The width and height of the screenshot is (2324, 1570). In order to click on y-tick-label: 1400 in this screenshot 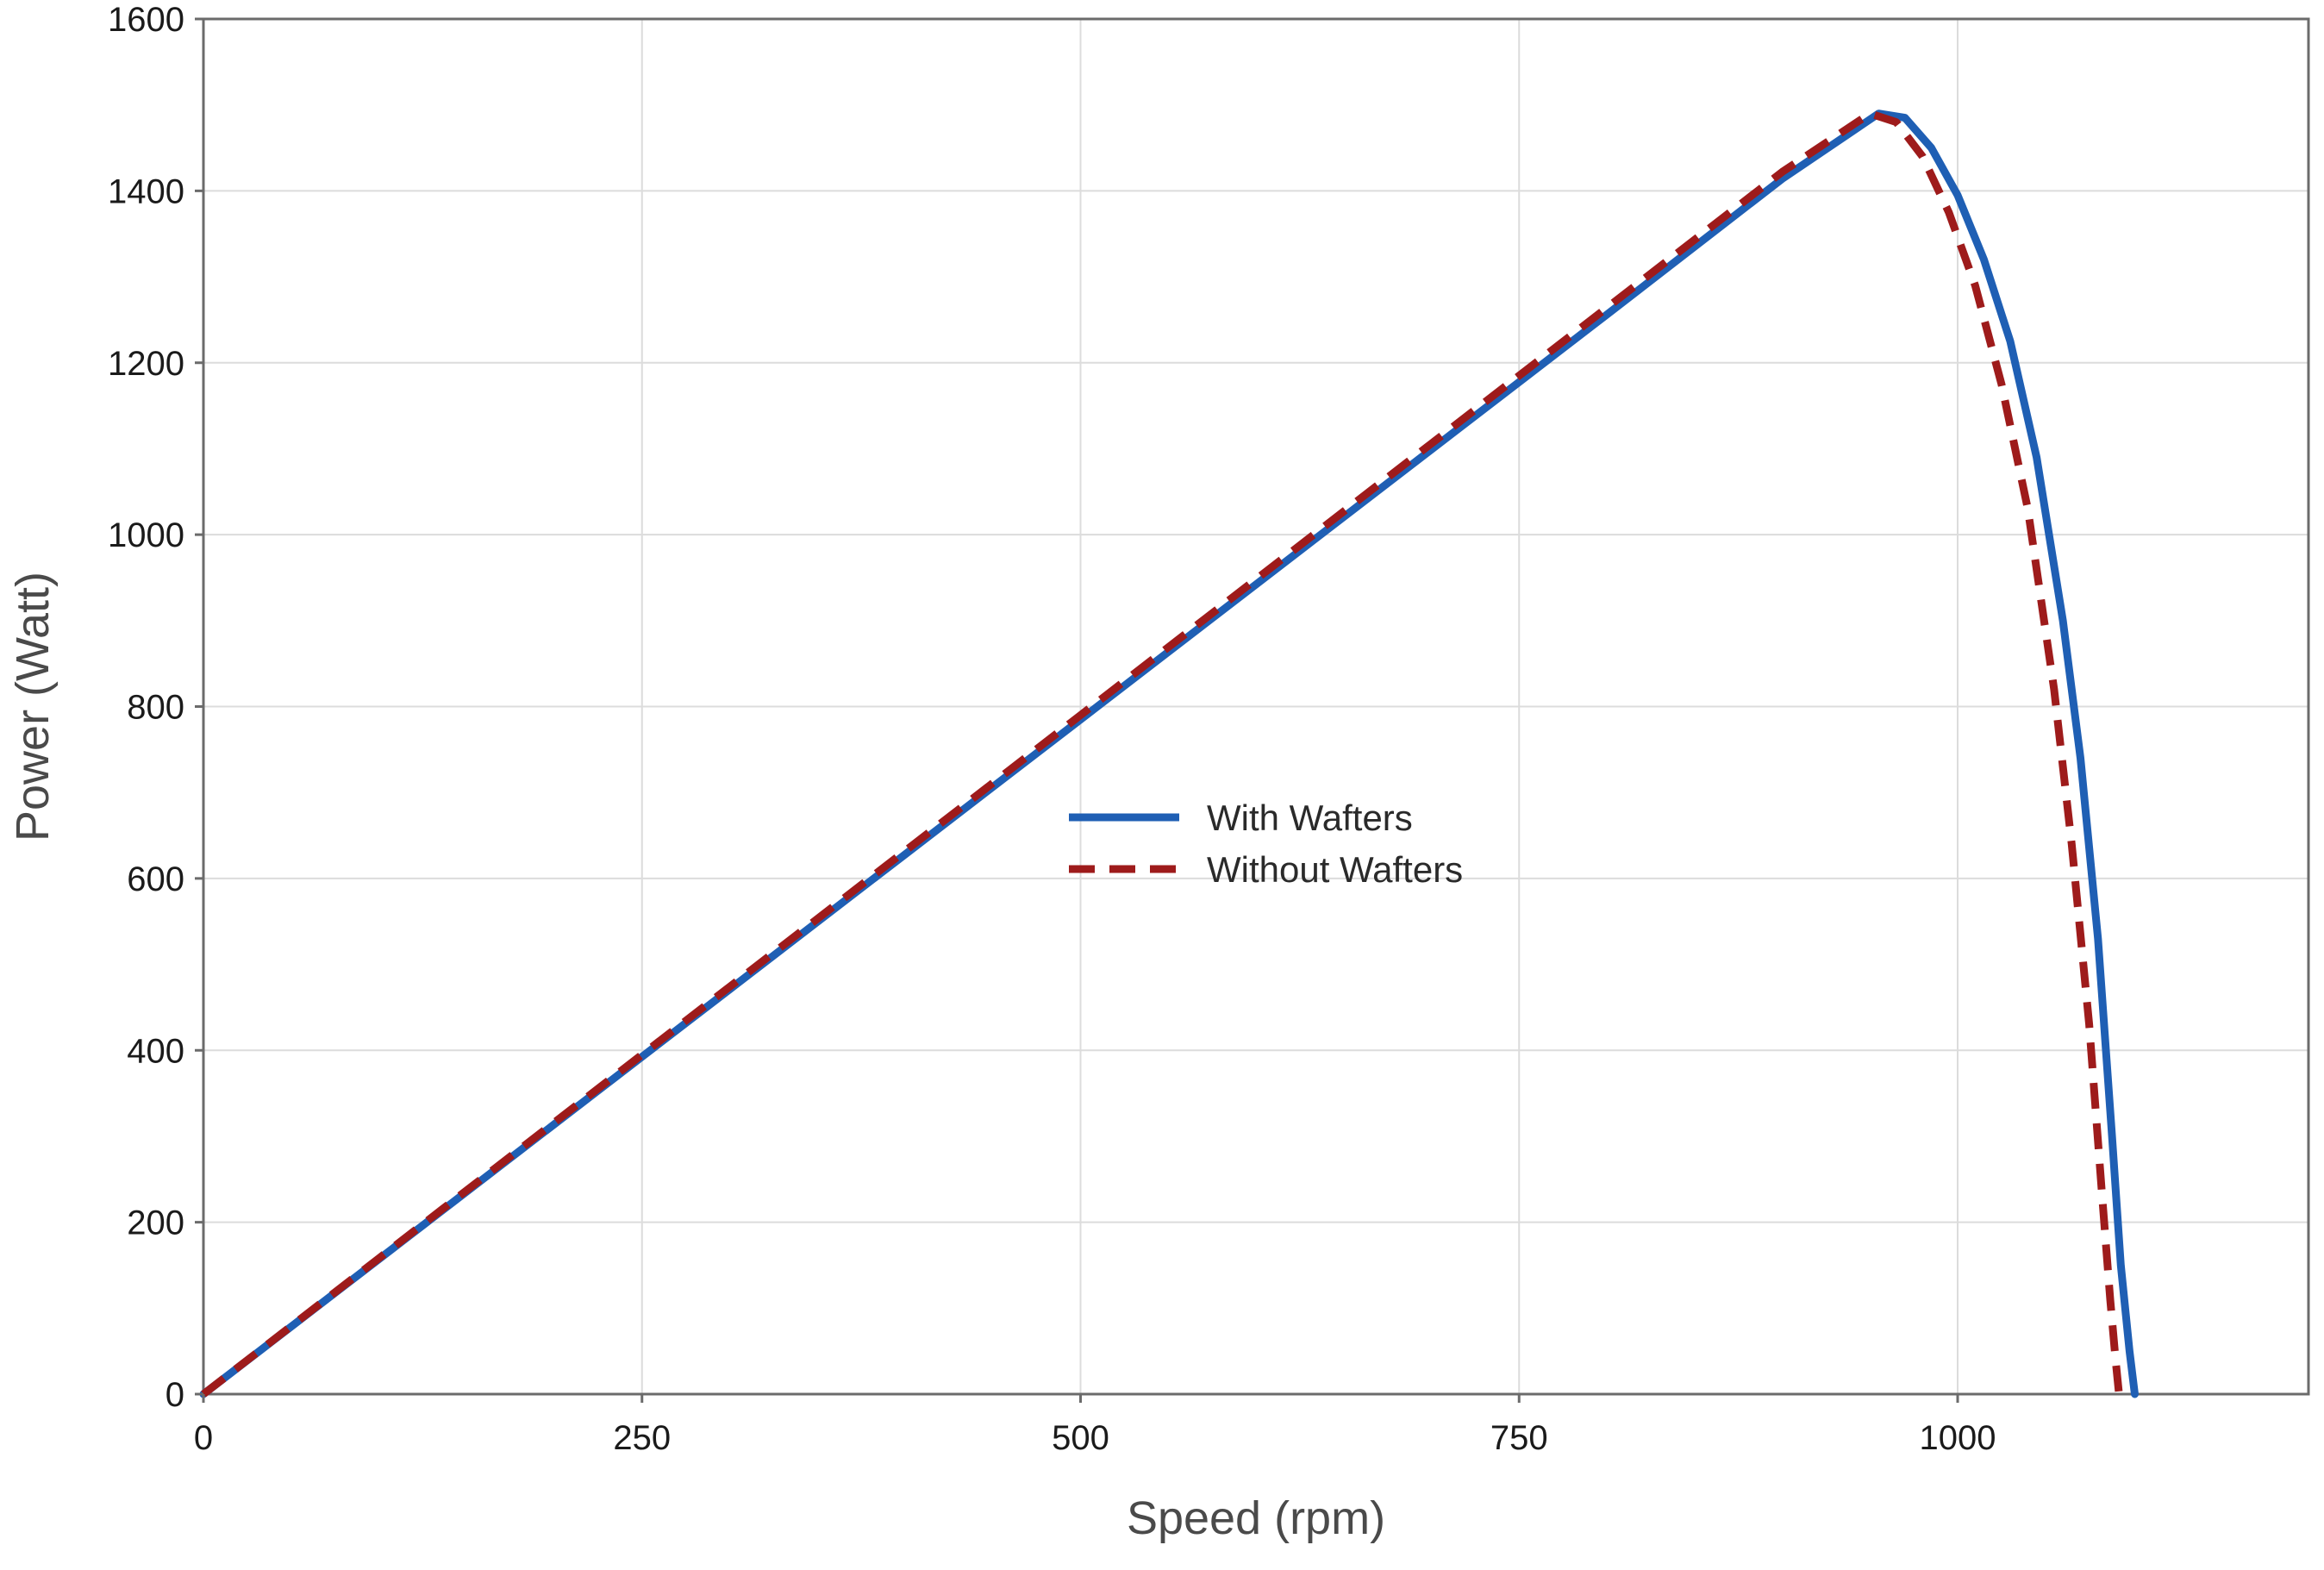, I will do `click(146, 191)`.